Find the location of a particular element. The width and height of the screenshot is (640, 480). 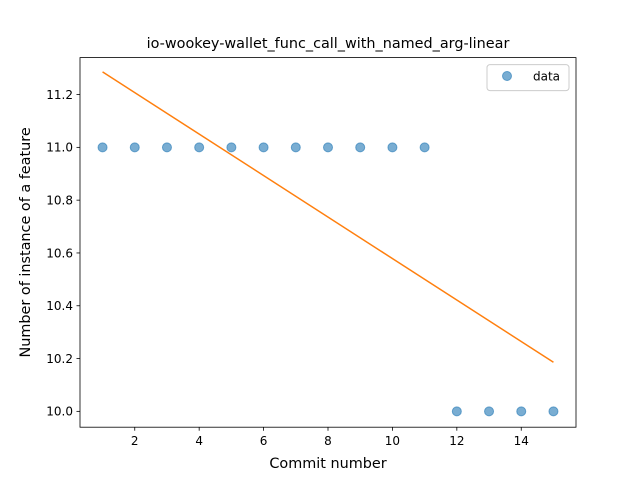

y-tick-label: 10.8 is located at coordinates (59, 200).